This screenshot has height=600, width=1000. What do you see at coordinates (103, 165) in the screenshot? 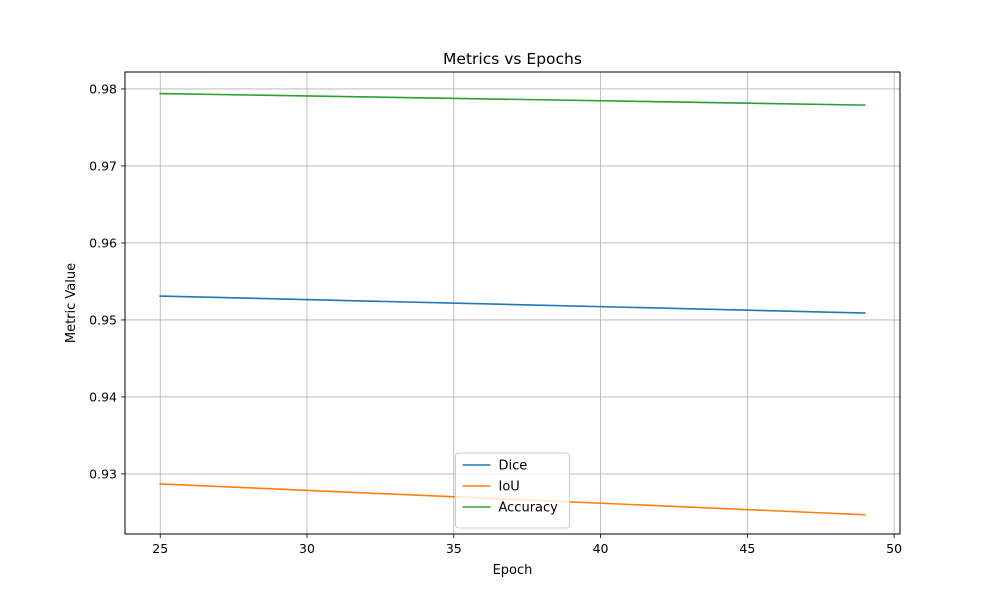
I see `y-tick-label: 0.97` at bounding box center [103, 165].